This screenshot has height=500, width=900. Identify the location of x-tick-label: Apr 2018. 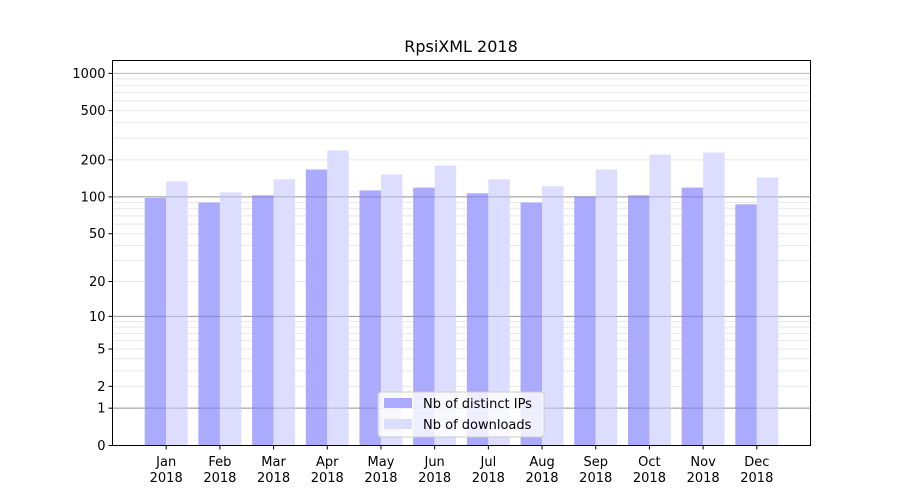
(327, 470).